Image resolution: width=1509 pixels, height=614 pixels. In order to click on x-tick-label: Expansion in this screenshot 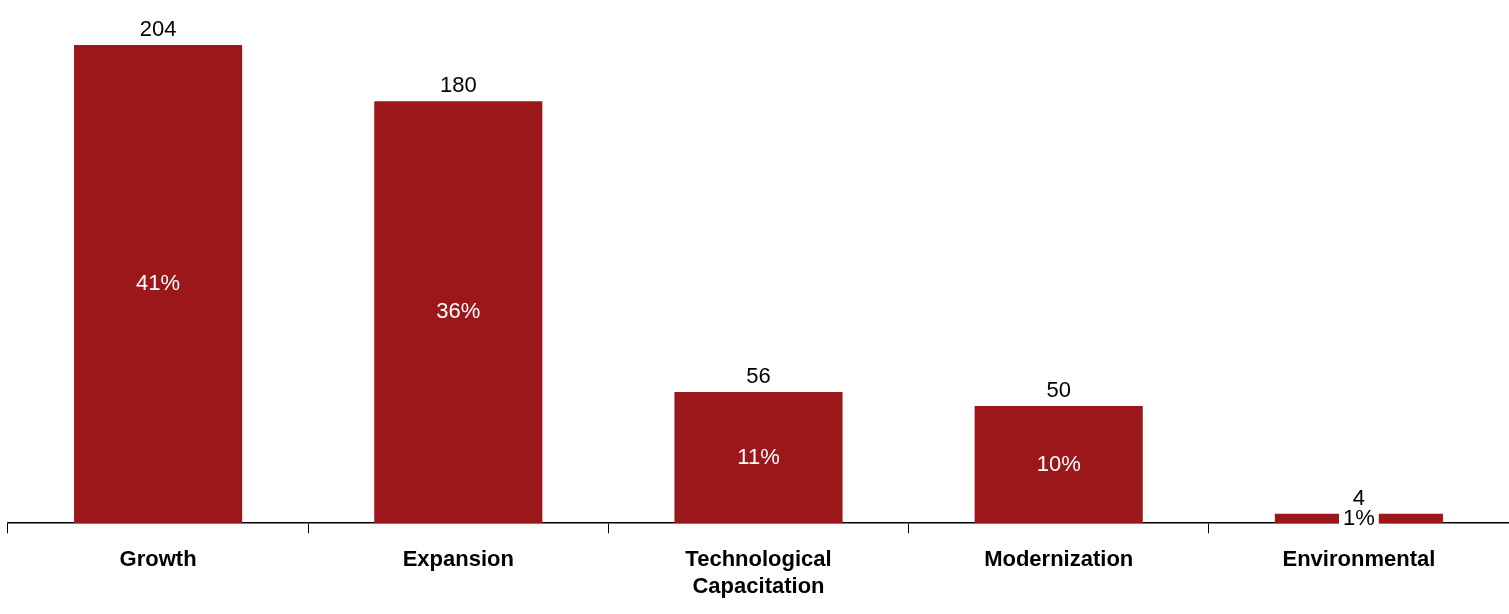, I will do `click(458, 559)`.